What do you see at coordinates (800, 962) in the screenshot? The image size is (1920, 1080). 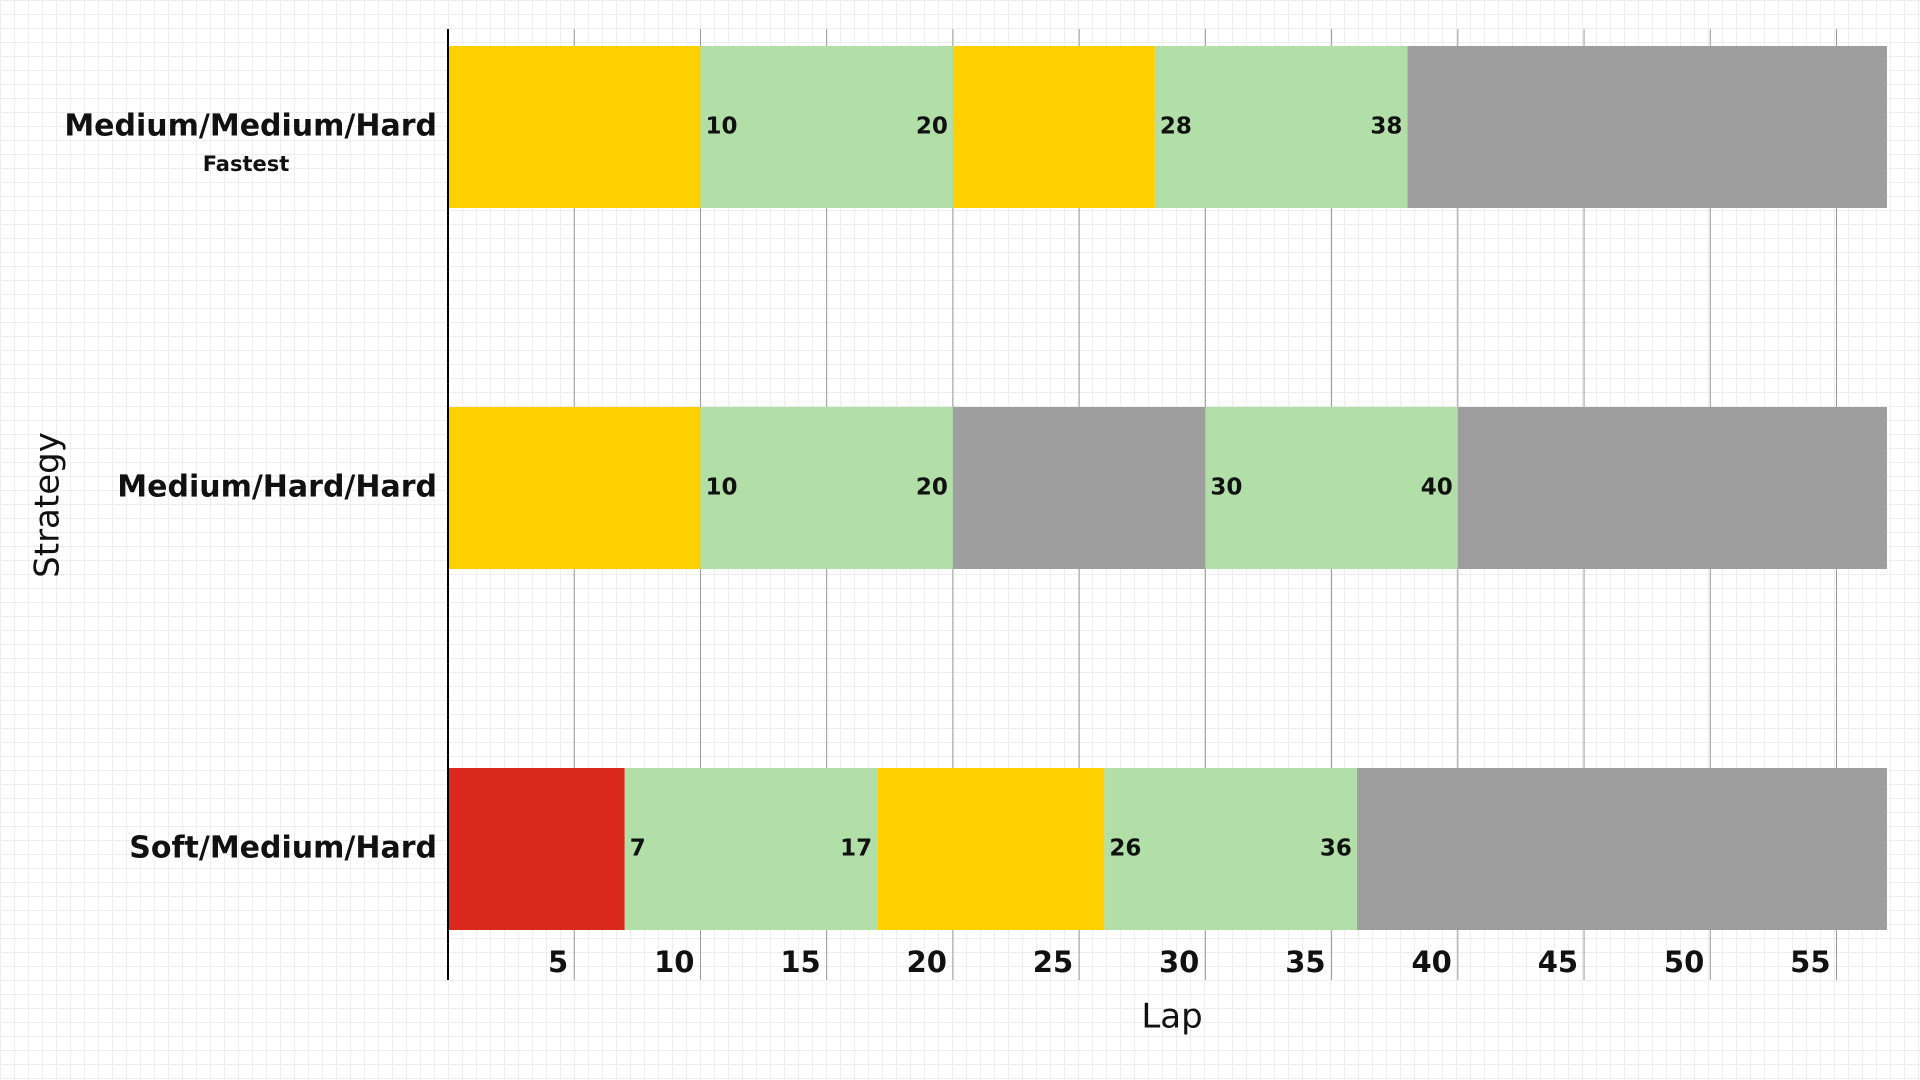 I see `x-tick-label: 15` at bounding box center [800, 962].